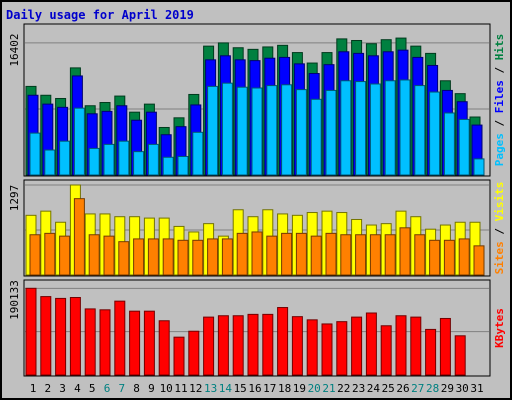 The image size is (512, 400). Describe the element at coordinates (499, 47) in the screenshot. I see `legend-hits: Hits` at that location.